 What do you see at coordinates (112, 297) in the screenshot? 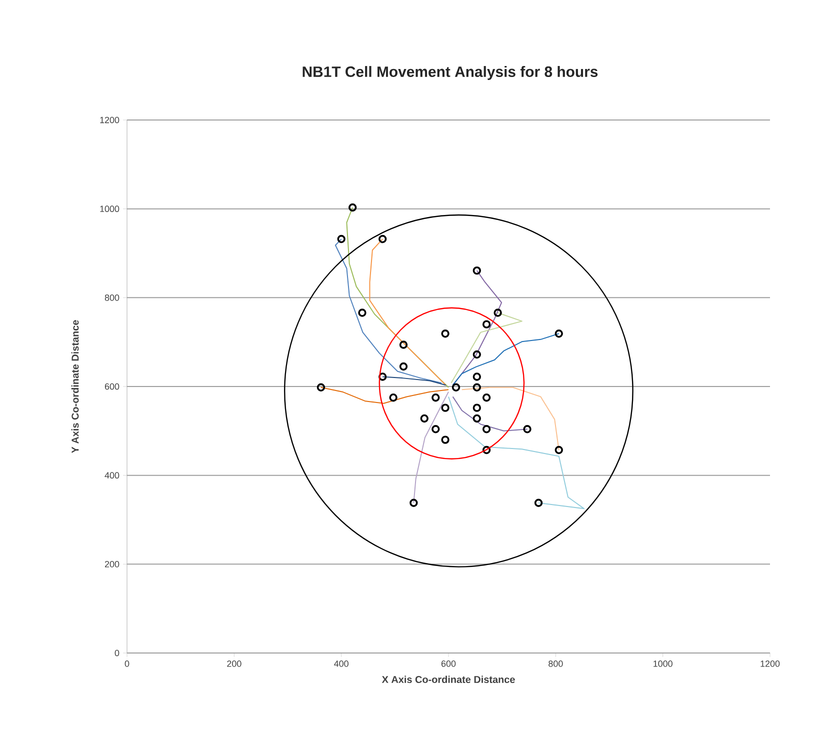
I see `y-tick-label: 800` at bounding box center [112, 297].